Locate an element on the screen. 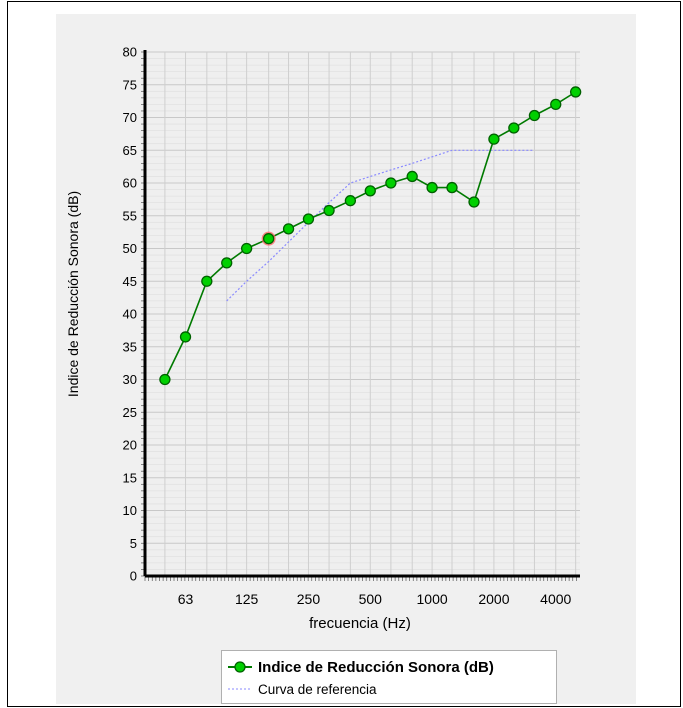  x-tick-label: 63 is located at coordinates (186, 599).